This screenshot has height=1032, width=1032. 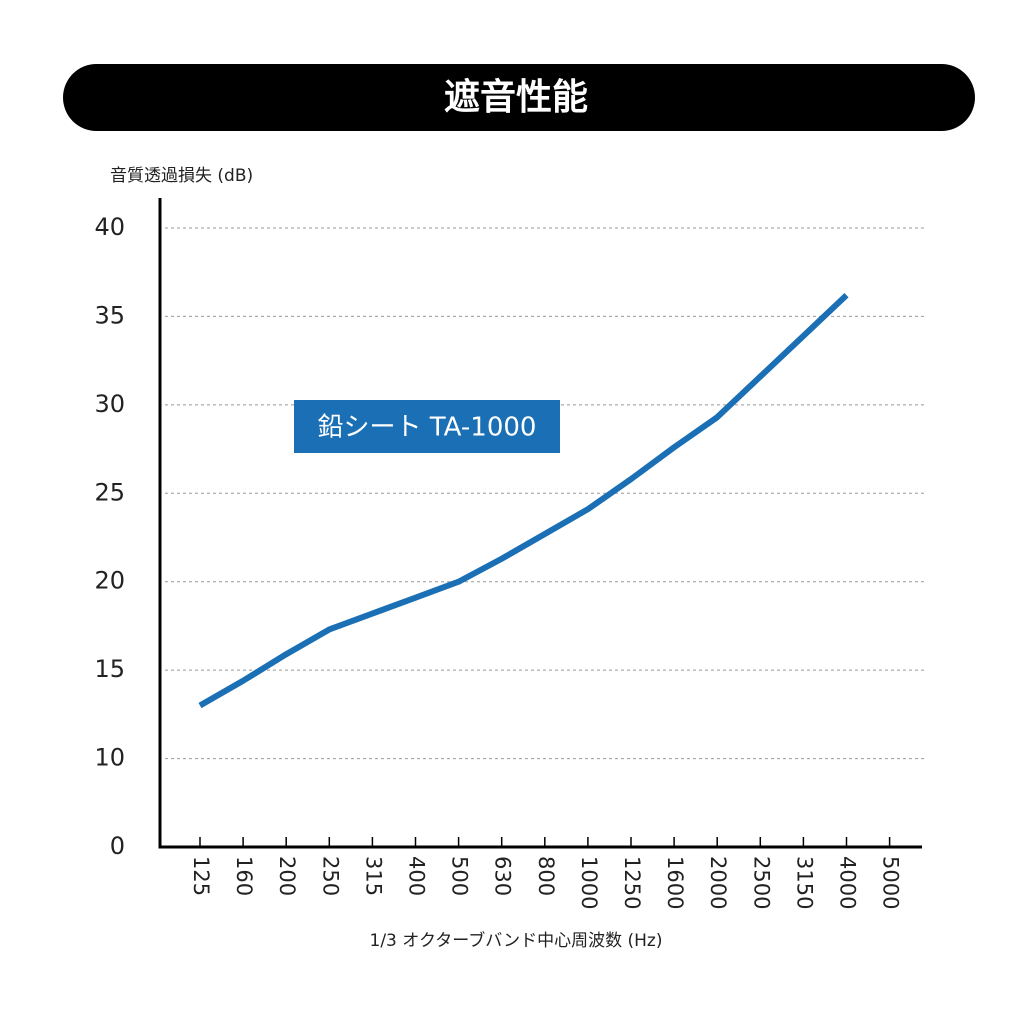 I want to click on x-tick-label: 800, so click(x=546, y=876).